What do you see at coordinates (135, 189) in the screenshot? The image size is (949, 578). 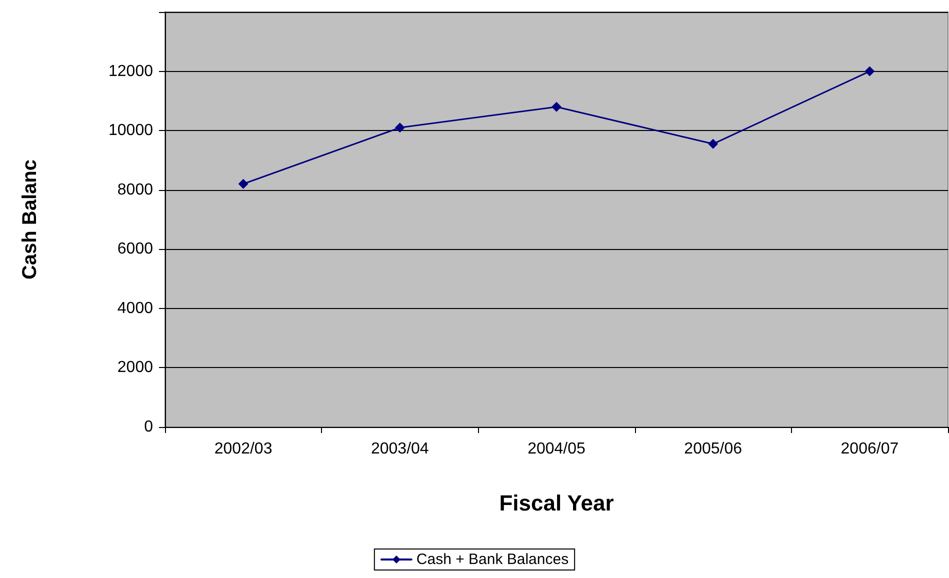 I see `y-tick-label: 8000` at bounding box center [135, 189].